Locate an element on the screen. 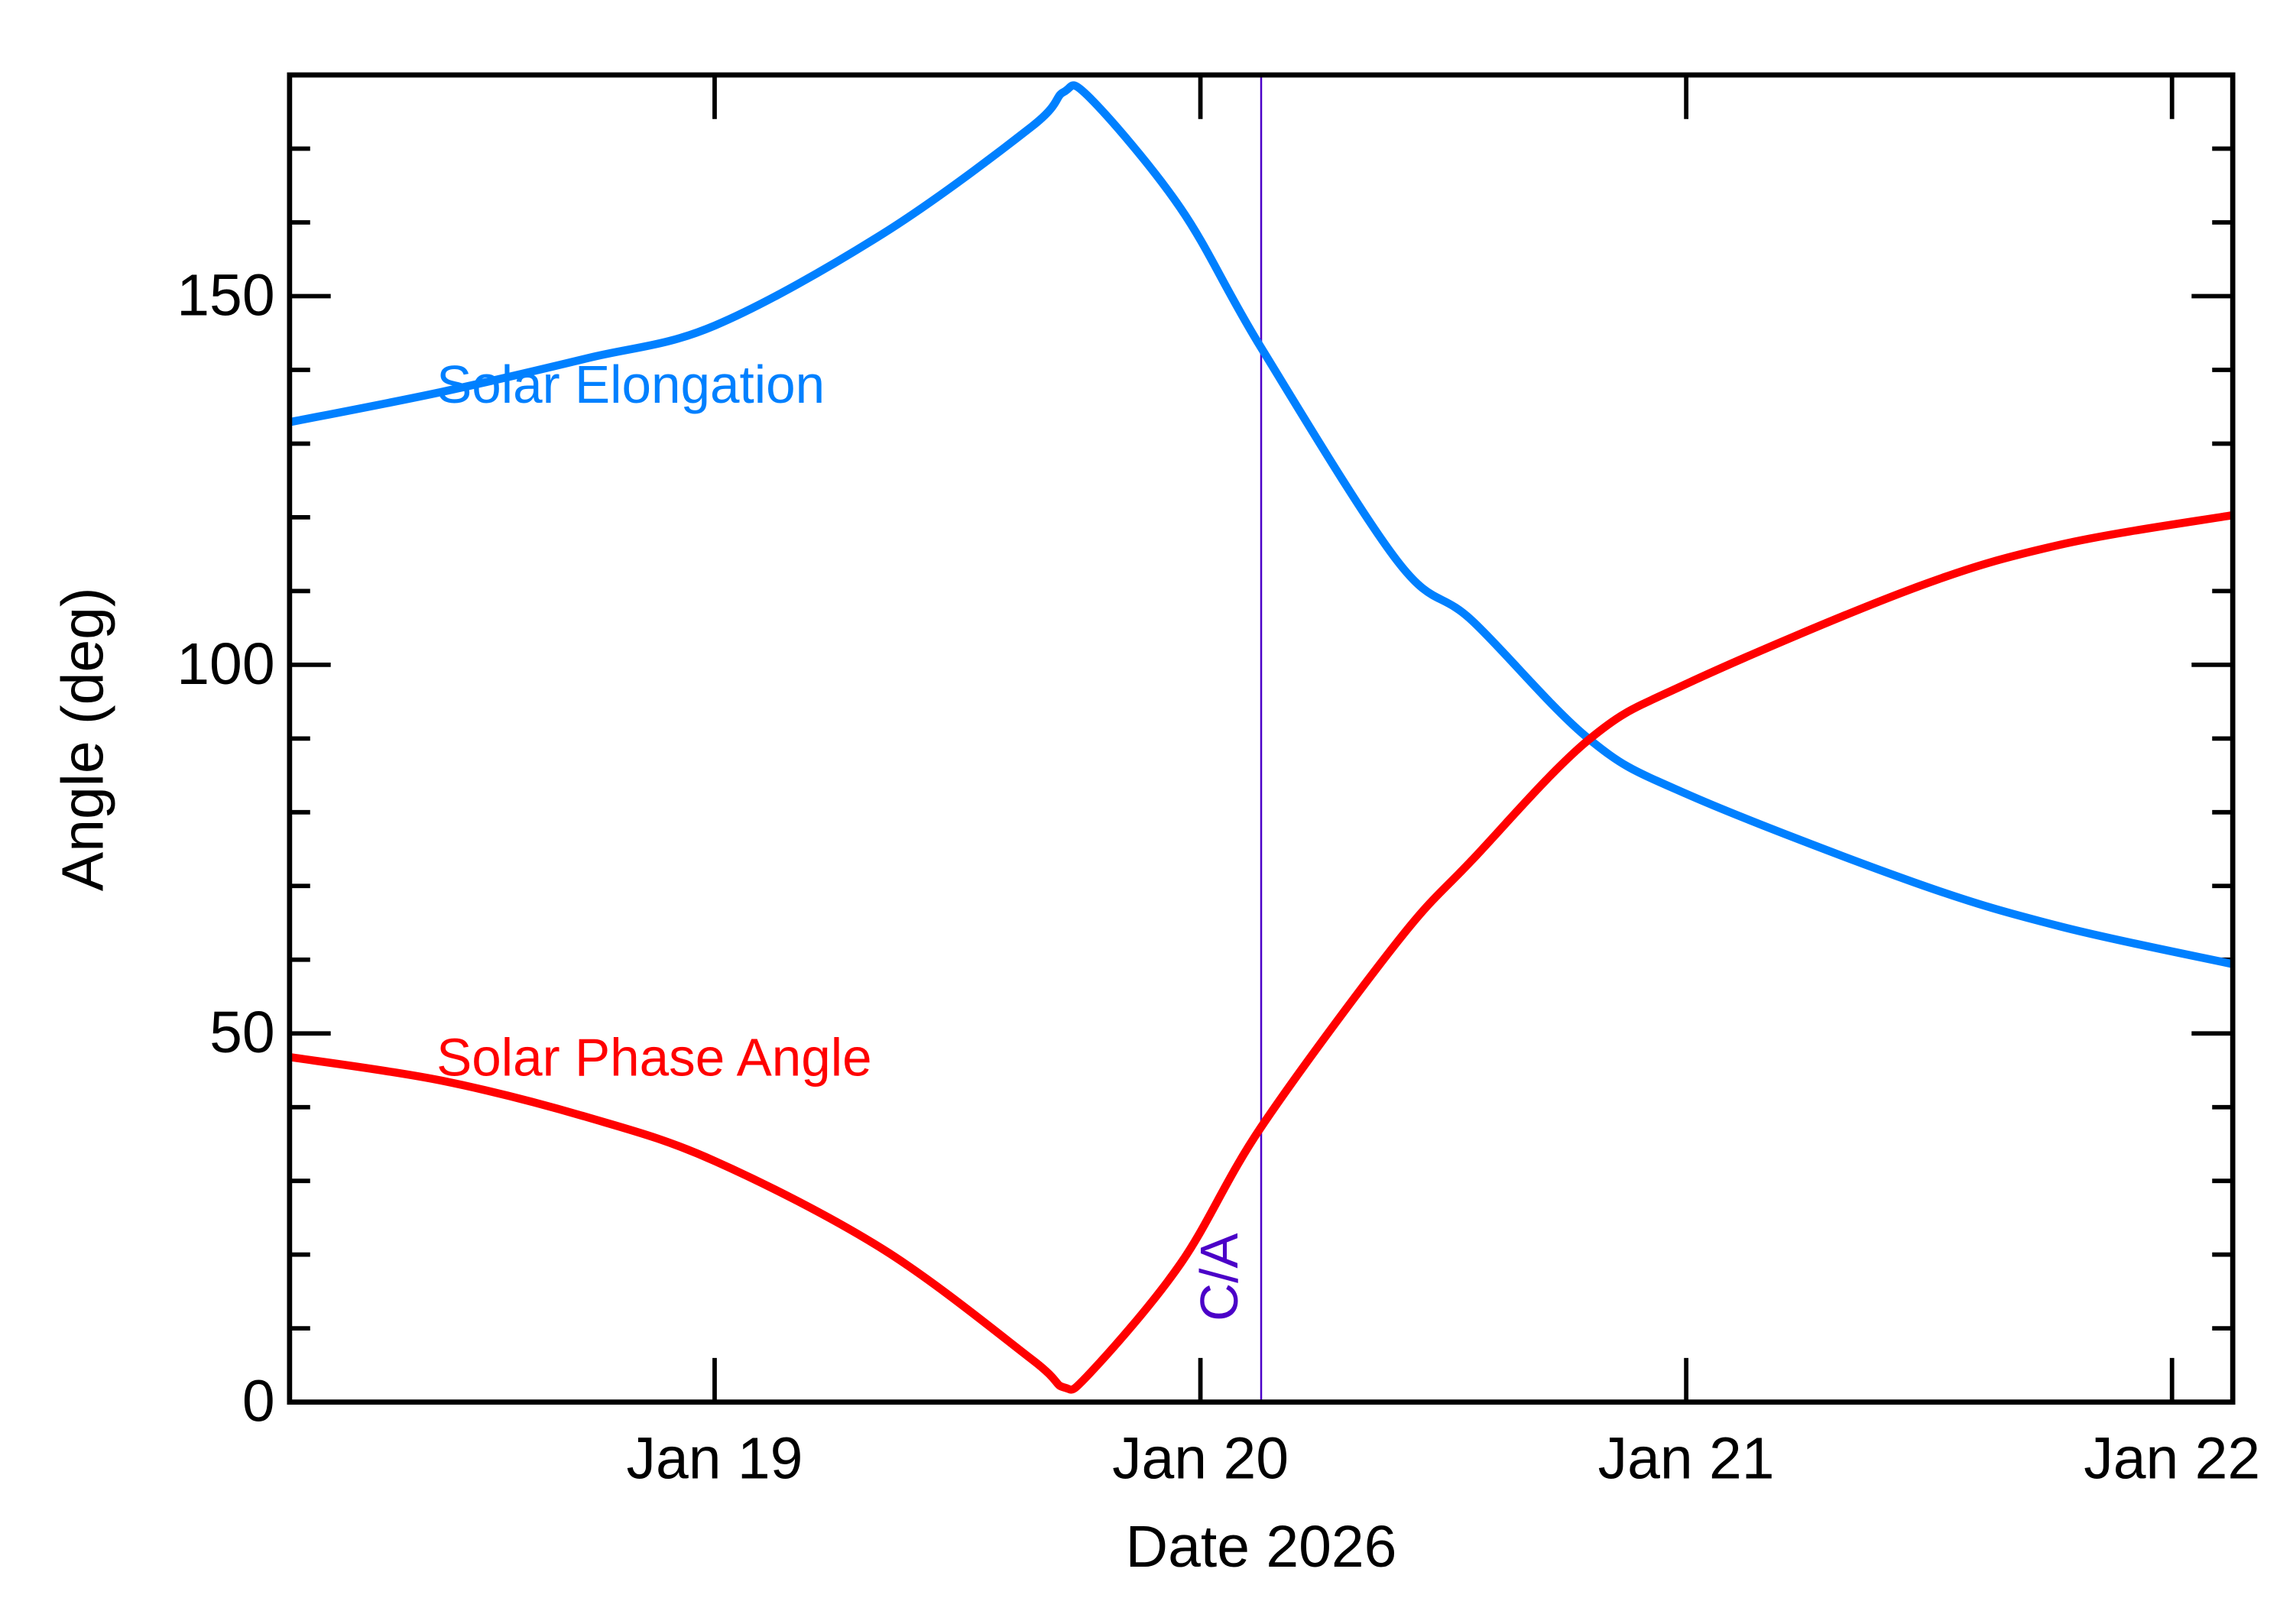  series-label-solar-phase-angle: Solar Phase Angle is located at coordinates (654, 1058).